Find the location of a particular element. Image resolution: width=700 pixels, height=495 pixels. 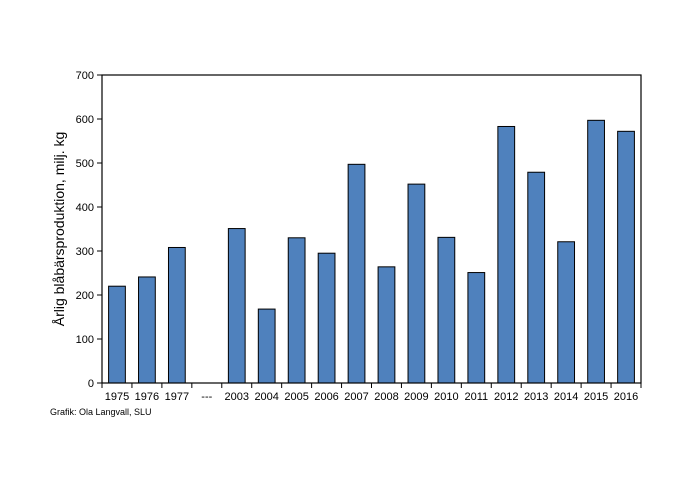

y-tick-label: 500 is located at coordinates (85, 164).